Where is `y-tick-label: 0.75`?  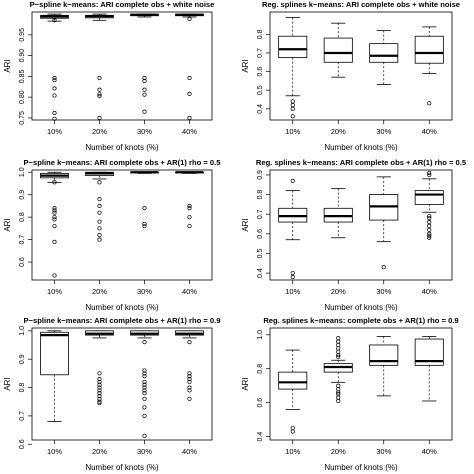 y-tick-label: 0.75 is located at coordinates (22, 118).